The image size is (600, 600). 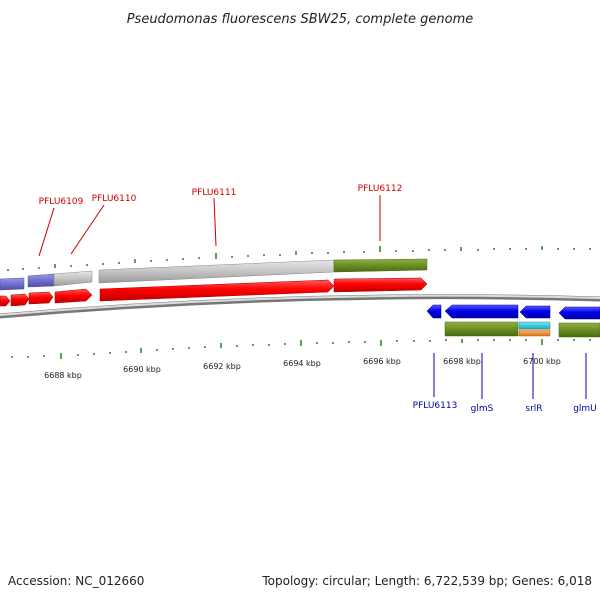 I want to click on kbp-label-6688: 6688 kbp, so click(x=63, y=375).